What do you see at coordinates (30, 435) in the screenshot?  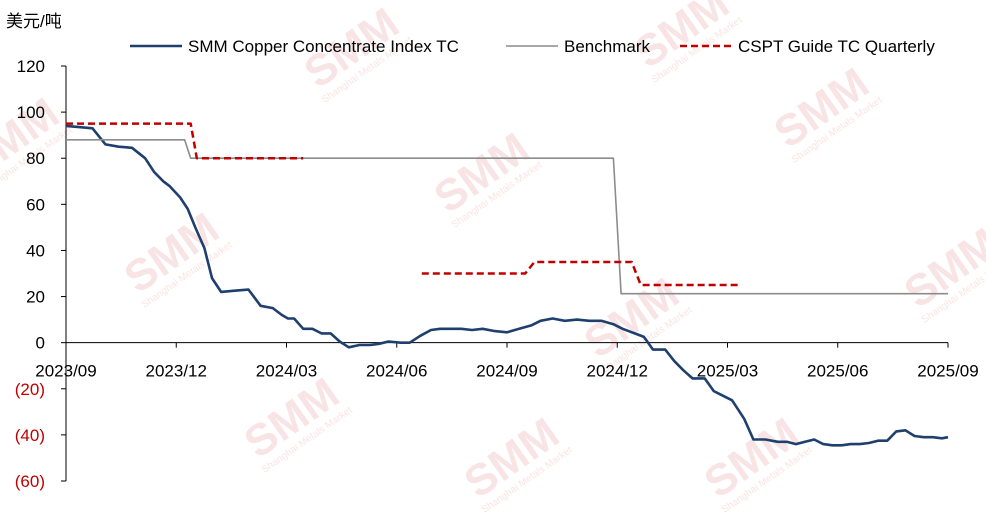 I see `y-tick-label: (40)` at bounding box center [30, 435].